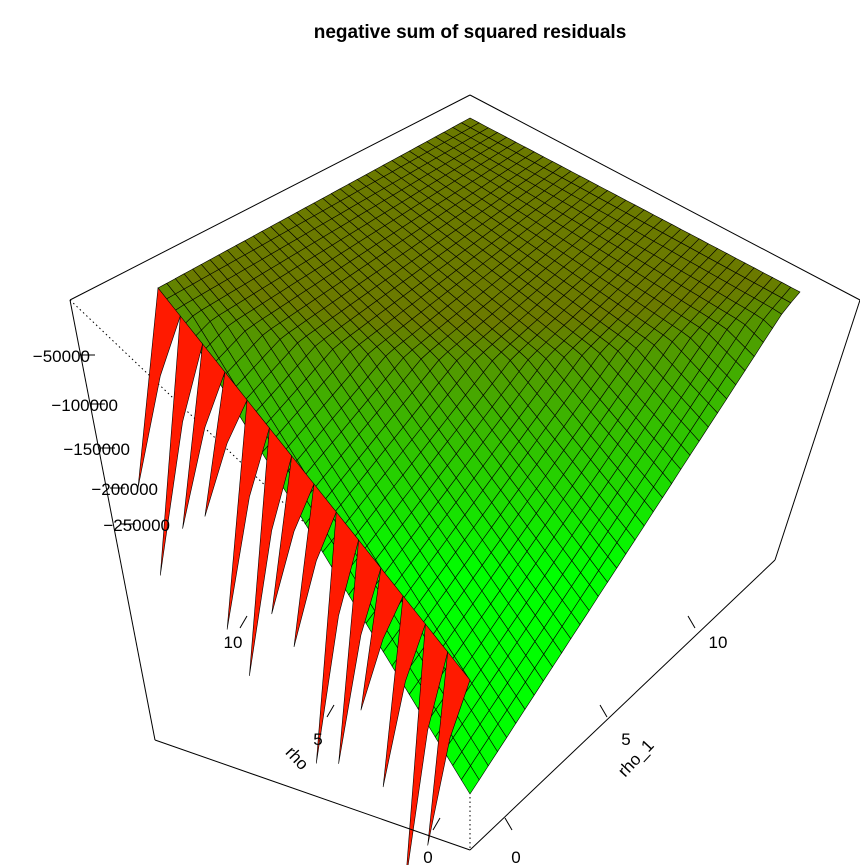 The image size is (860, 865). I want to click on box-edge-left-vertical, so click(112, 520).